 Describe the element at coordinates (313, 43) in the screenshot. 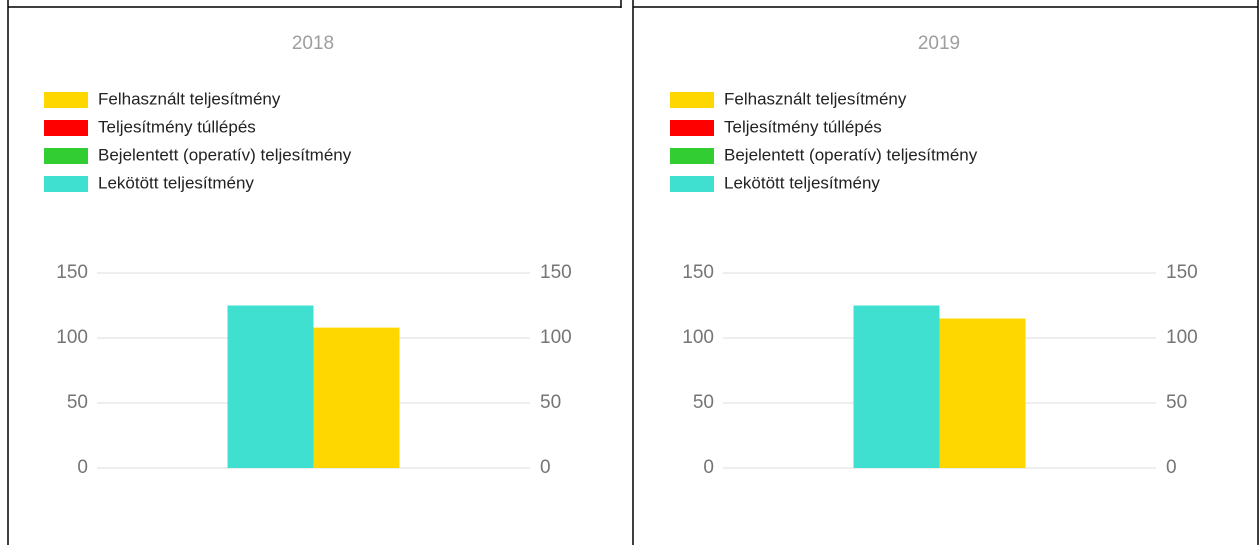

I see `chart-title: 2018` at that location.